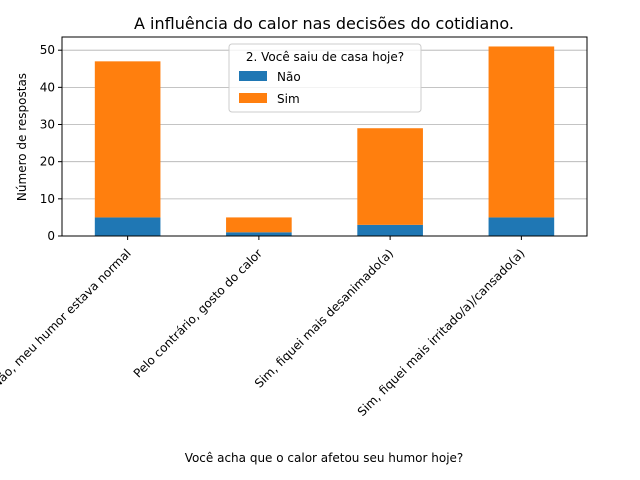 This screenshot has height=480, width=640. What do you see at coordinates (47, 87) in the screenshot?
I see `y-tick-label: 40` at bounding box center [47, 87].